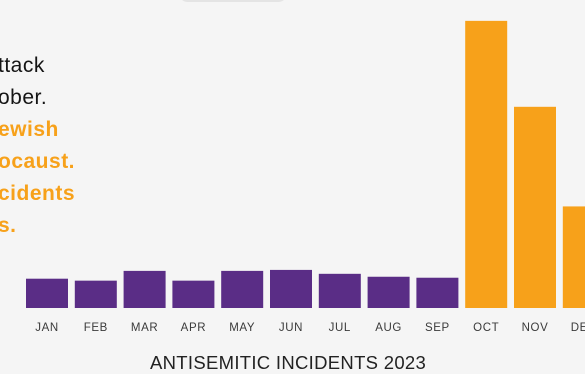 The width and height of the screenshot is (585, 374). What do you see at coordinates (95, 294) in the screenshot?
I see `bar-feb` at bounding box center [95, 294].